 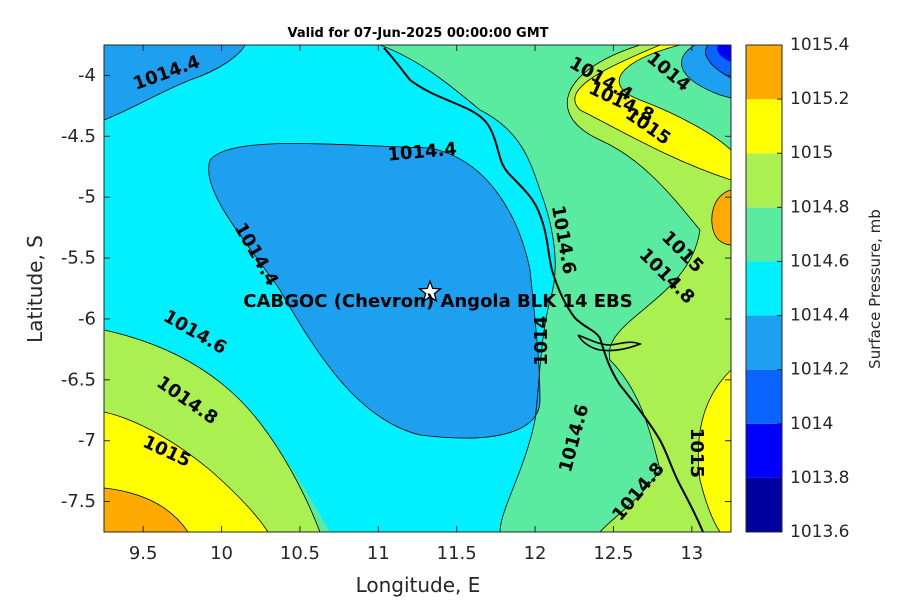 What do you see at coordinates (174, 82) in the screenshot?
I see `band-1014-2-north` at bounding box center [174, 82].